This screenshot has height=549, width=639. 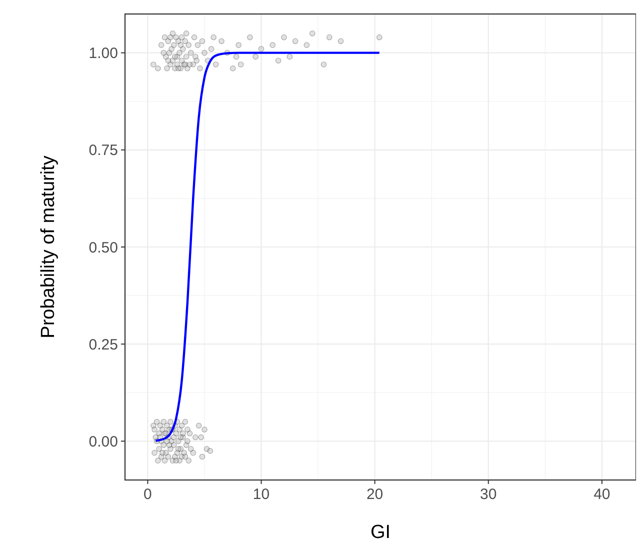 I want to click on y-axis-title: Probability of maturity, so click(x=48, y=246).